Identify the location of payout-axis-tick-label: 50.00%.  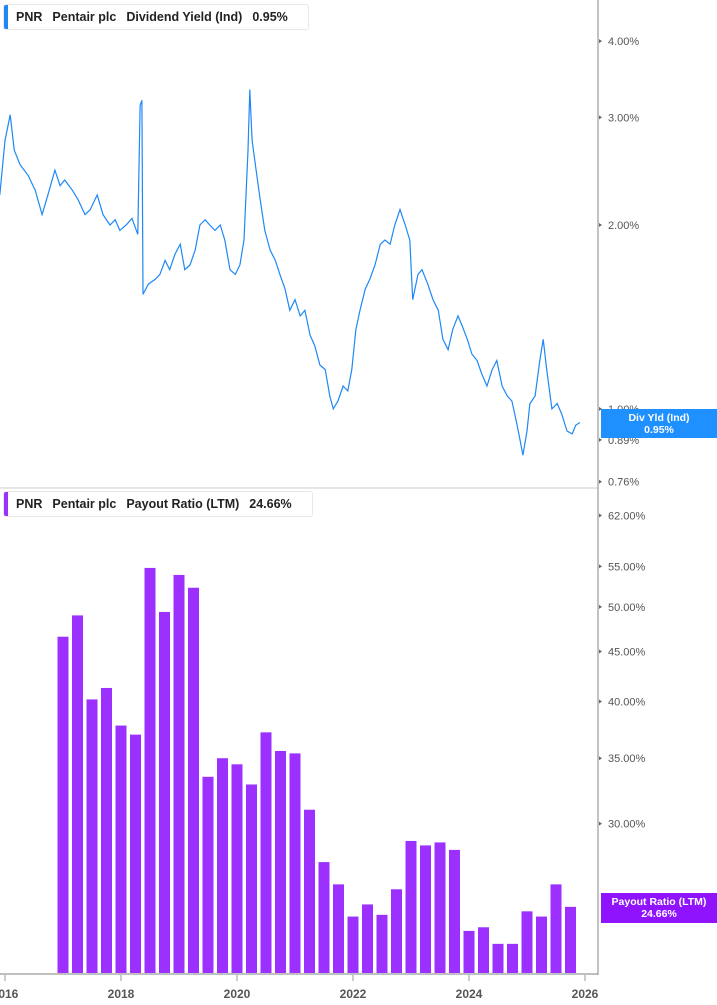
(627, 608).